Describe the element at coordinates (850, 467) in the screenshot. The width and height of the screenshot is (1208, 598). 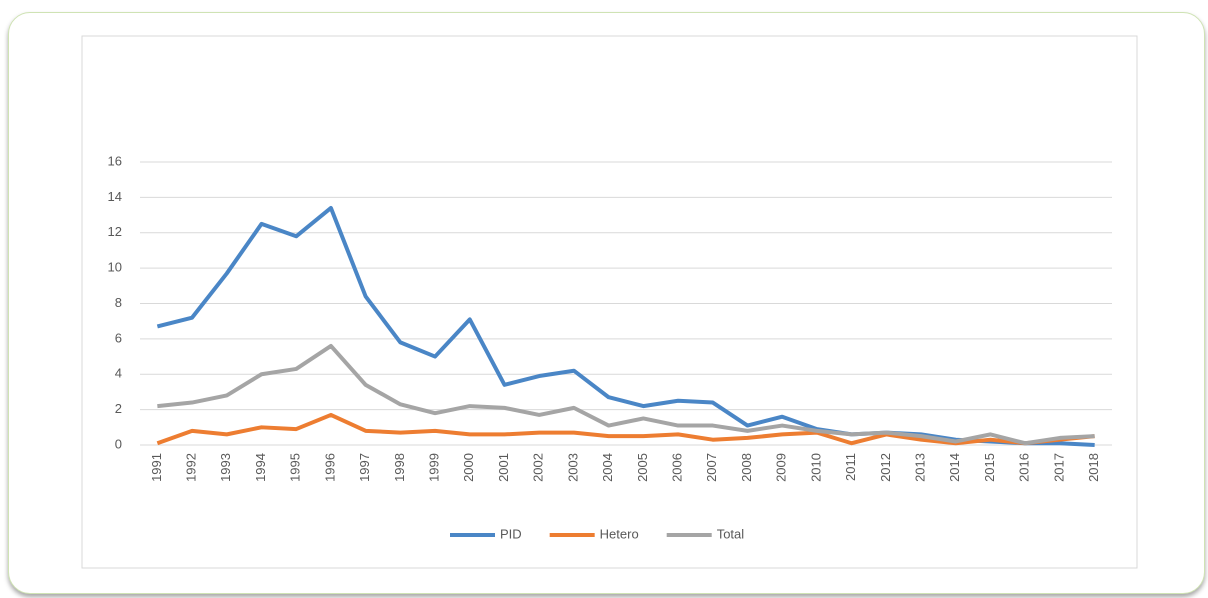
I see `x-tick-label: 2011` at that location.